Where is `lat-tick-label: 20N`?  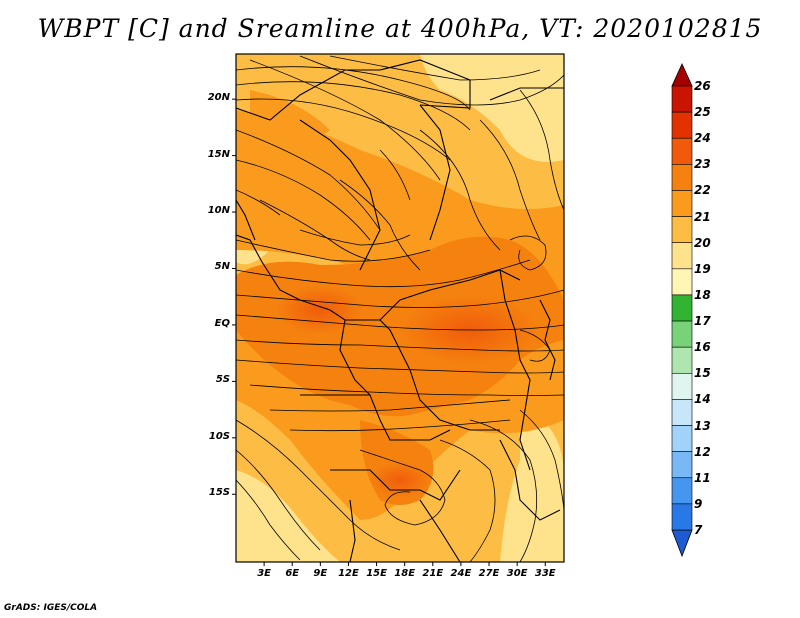
lat-tick-label: 20N is located at coordinates (218, 98).